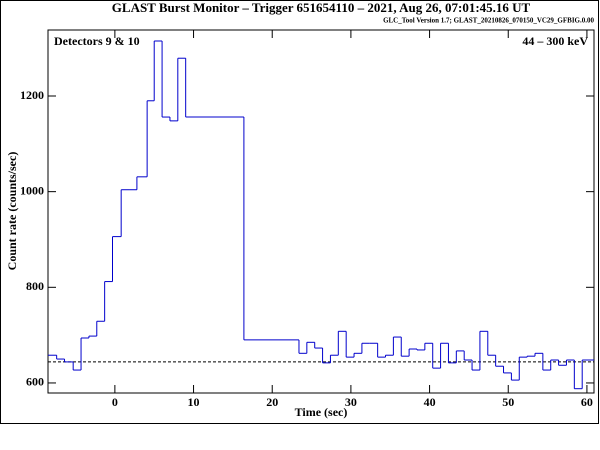 The height and width of the screenshot is (450, 600). I want to click on x-tick-label: 10, so click(194, 402).